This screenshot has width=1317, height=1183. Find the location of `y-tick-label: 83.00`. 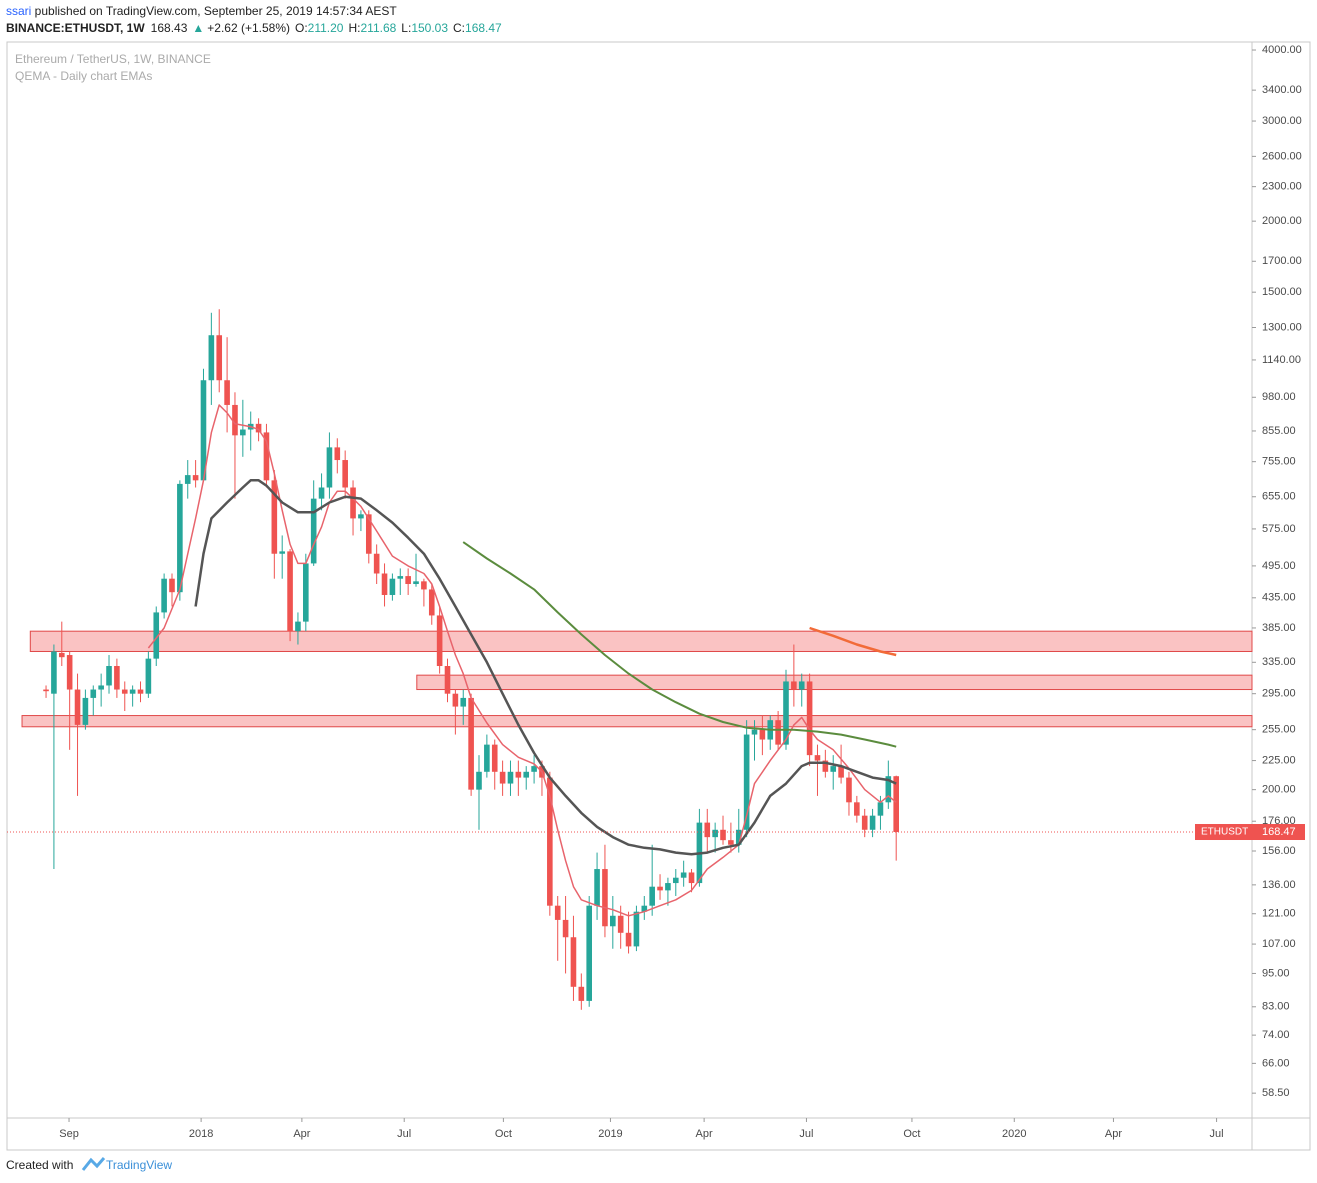

y-tick-label: 83.00 is located at coordinates (1276, 1007).